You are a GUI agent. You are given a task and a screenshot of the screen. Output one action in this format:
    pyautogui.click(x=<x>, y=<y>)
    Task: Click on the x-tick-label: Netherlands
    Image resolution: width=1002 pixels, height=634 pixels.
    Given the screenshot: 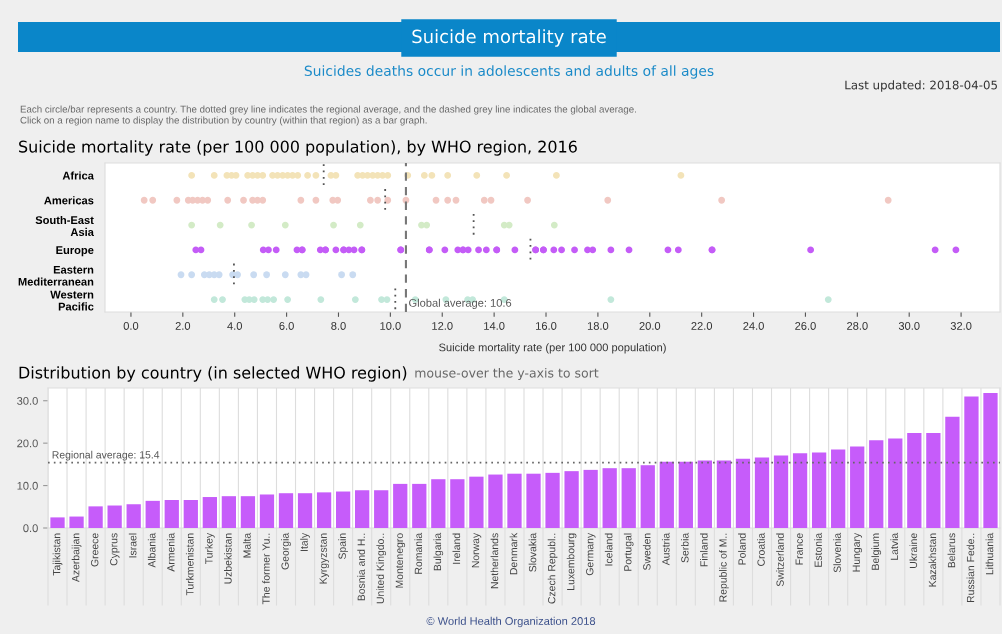 What is the action you would take?
    pyautogui.click(x=494, y=561)
    